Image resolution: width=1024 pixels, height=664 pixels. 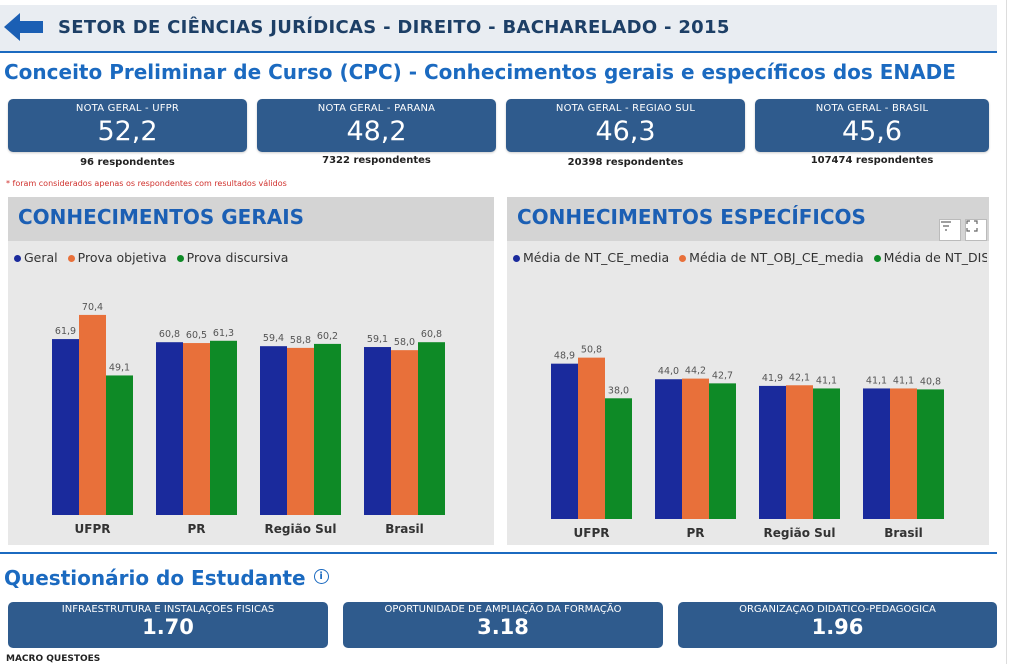 What do you see at coordinates (976, 230) in the screenshot?
I see `focus-mode-icon` at bounding box center [976, 230].